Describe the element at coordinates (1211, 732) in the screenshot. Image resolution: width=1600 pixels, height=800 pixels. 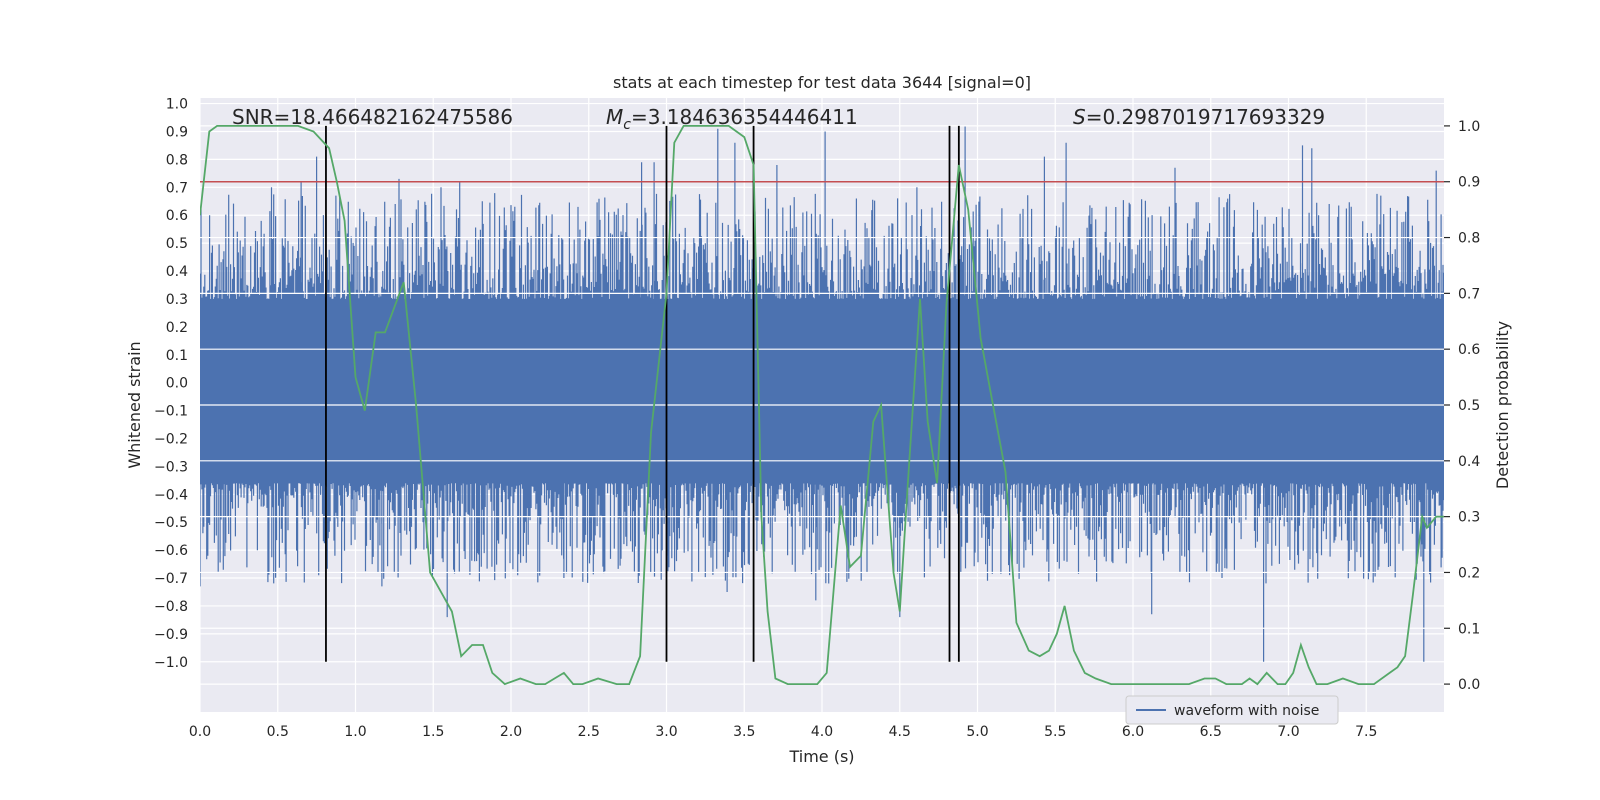
I see `x-tick-label: 6.5` at that location.